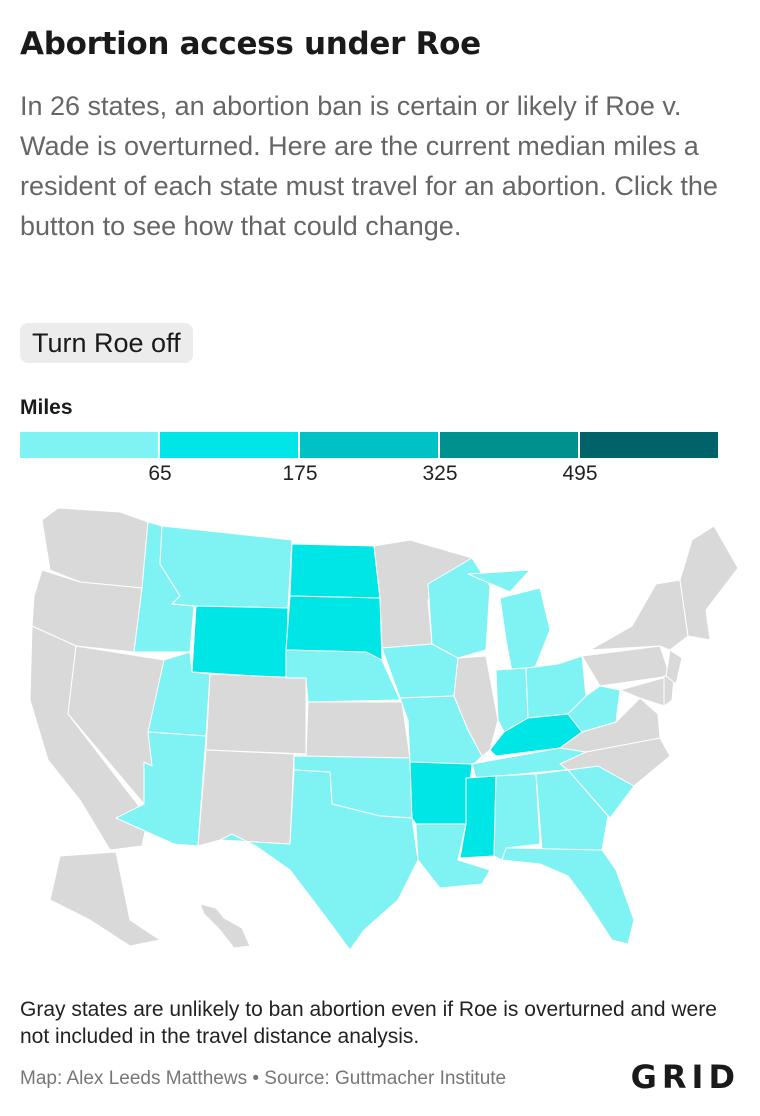 The height and width of the screenshot is (1116, 760). I want to click on legend-color-bar, so click(369, 445).